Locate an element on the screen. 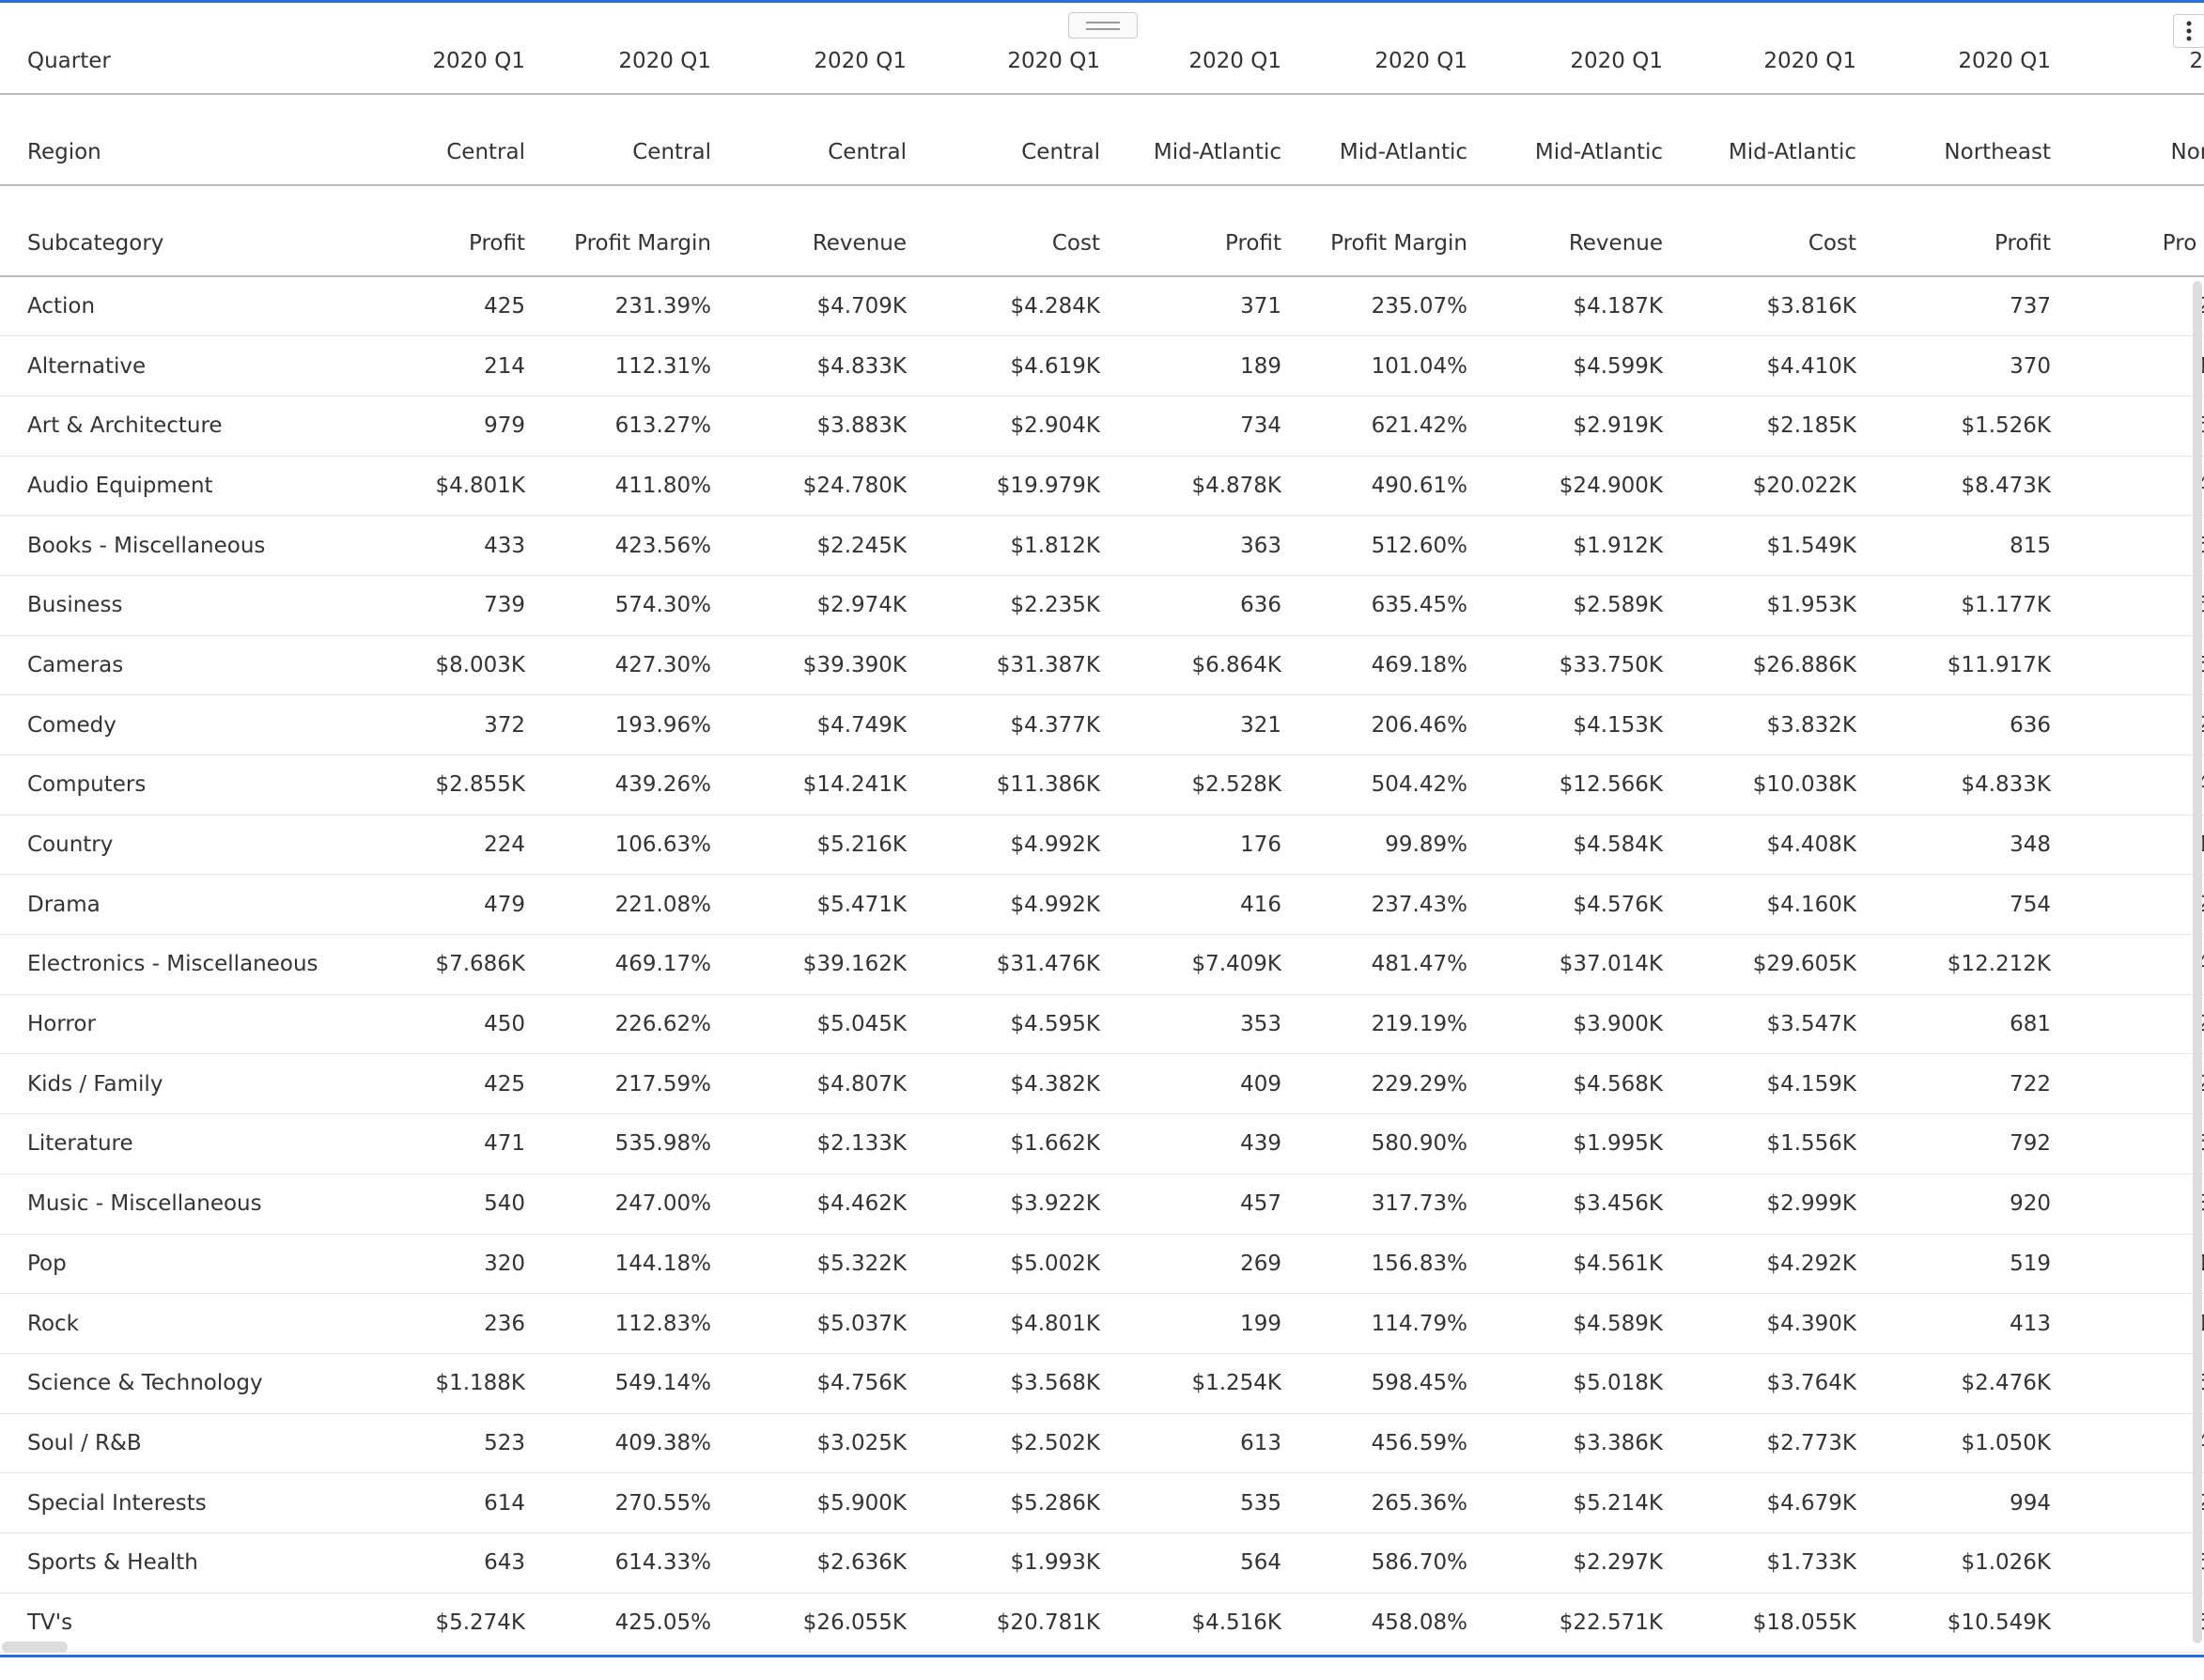 The image size is (2204, 1680). cell: $24.780K is located at coordinates (828, 486).